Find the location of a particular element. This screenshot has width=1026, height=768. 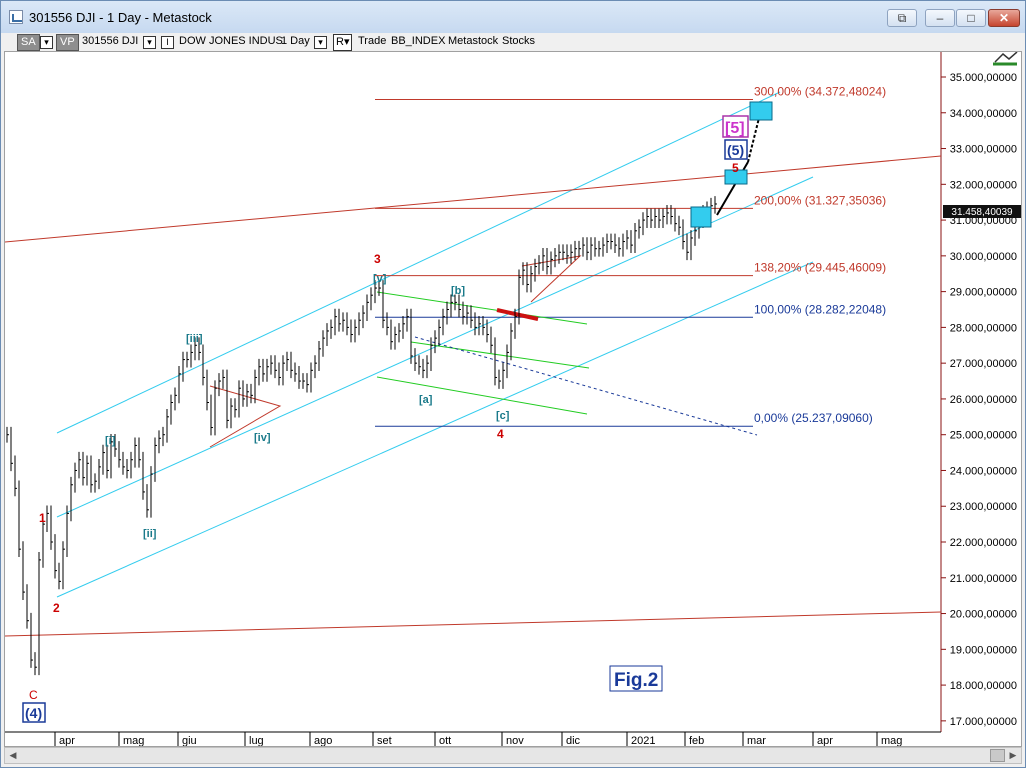

x-tick-label: mar is located at coordinates (756, 740).